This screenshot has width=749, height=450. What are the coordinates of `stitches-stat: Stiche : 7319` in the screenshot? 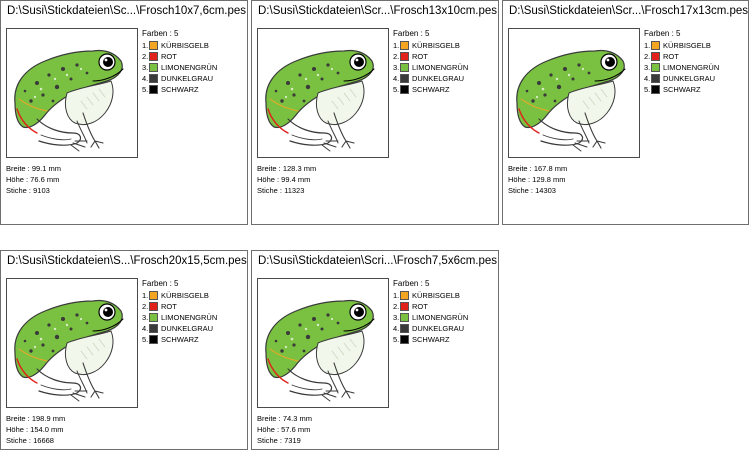 It's located at (279, 440).